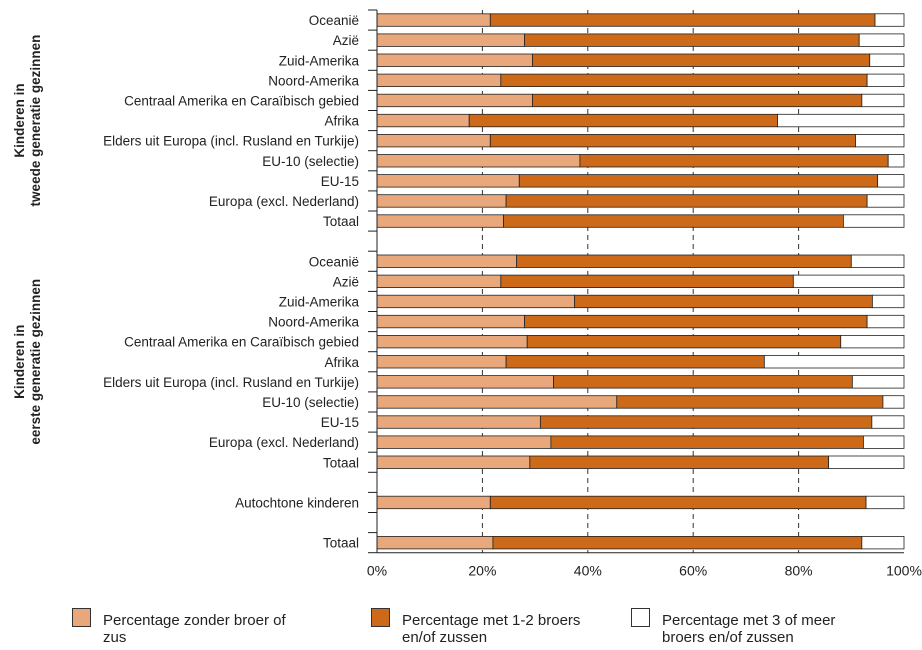 This screenshot has height=650, width=922. I want to click on x-tick-label: 0%, so click(377, 571).